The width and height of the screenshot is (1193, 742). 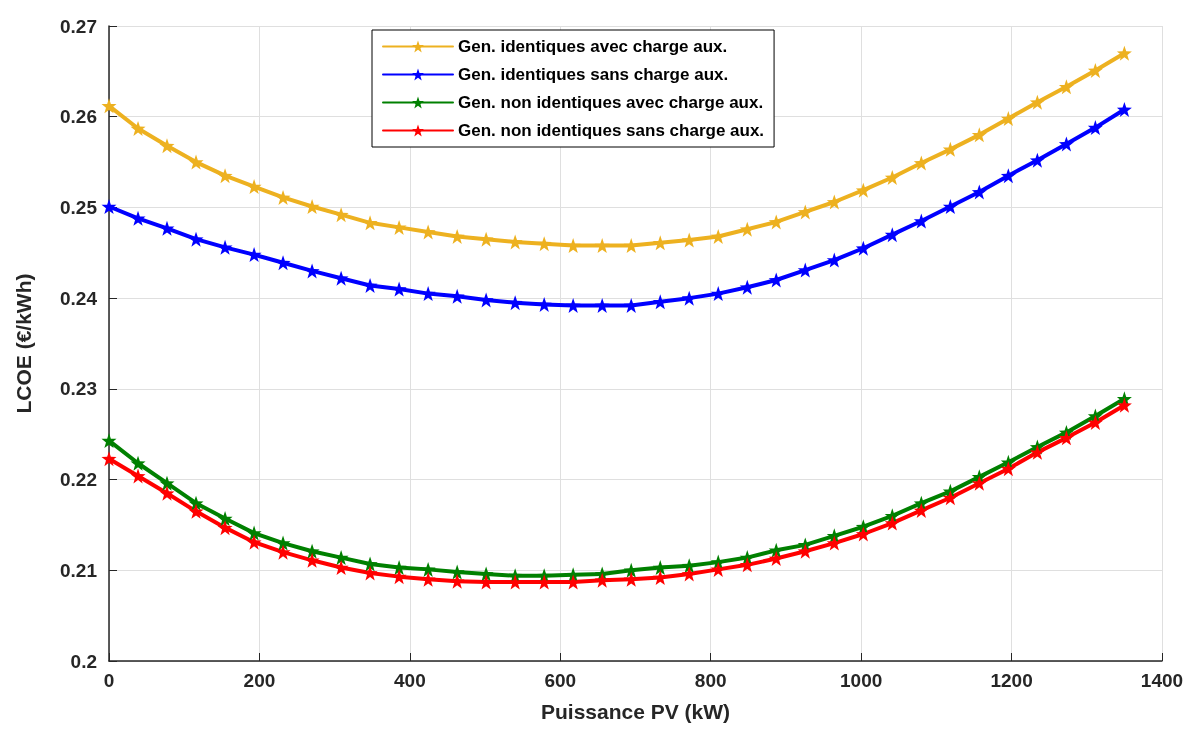 I want to click on legend-label: Gen. non identiques sans charge aux., so click(x=611, y=130).